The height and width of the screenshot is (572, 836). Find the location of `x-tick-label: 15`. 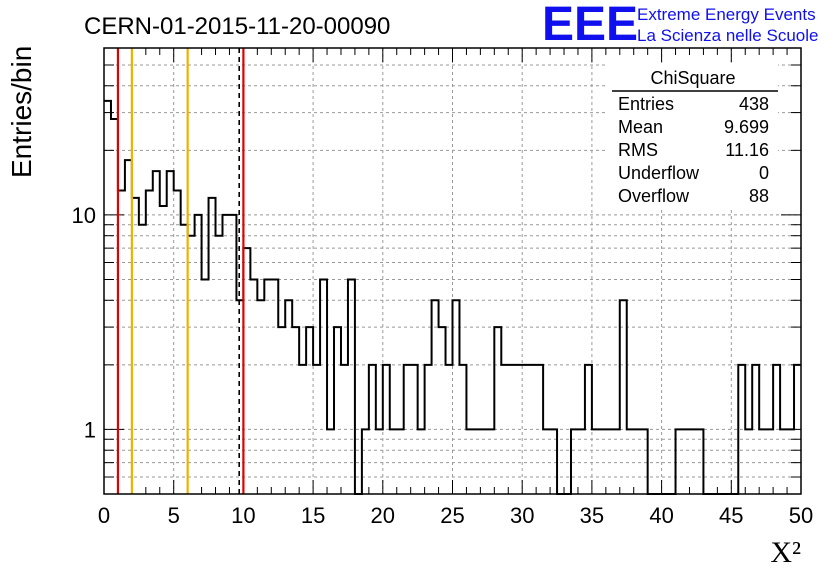

x-tick-label: 15 is located at coordinates (313, 515).